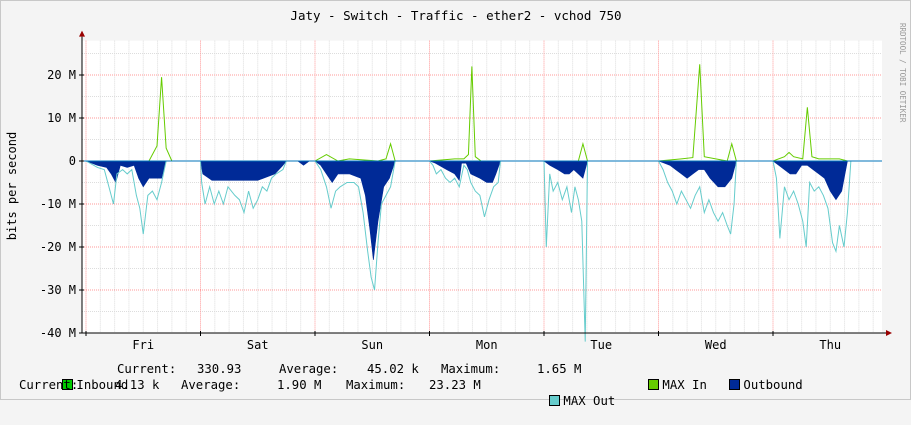 Image resolution: width=911 pixels, height=425 pixels. What do you see at coordinates (773, 385) in the screenshot?
I see `outbound-label: Outbound` at bounding box center [773, 385].